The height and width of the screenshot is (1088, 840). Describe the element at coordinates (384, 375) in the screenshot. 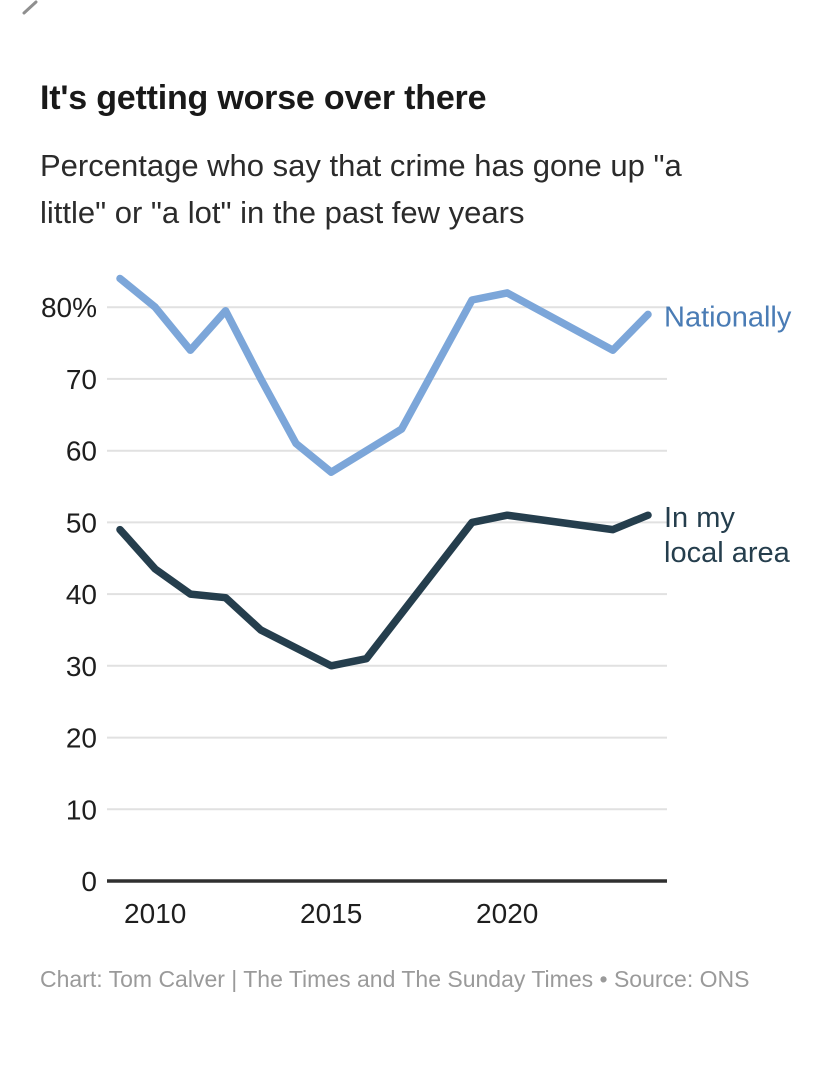

I see `series-line-nationally` at that location.